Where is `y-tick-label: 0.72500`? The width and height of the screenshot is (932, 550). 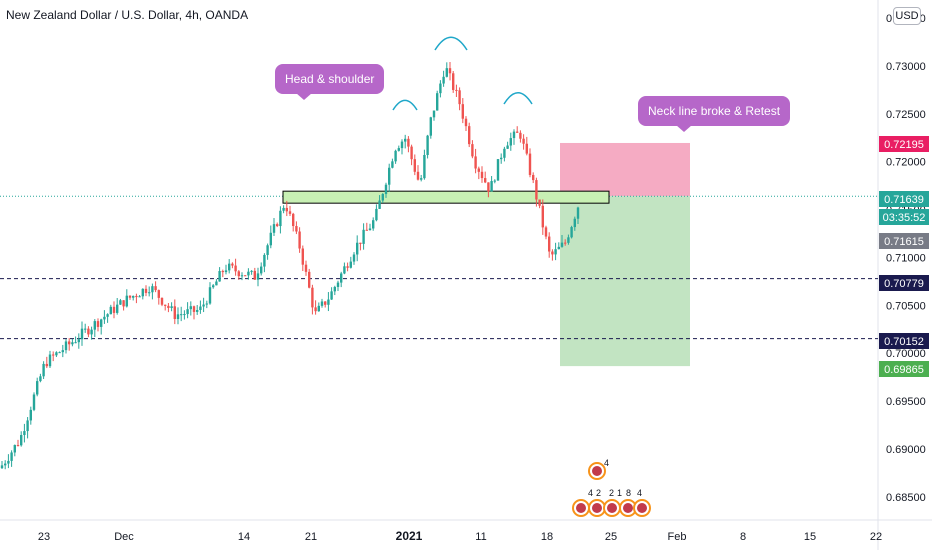 y-tick-label: 0.72500 is located at coordinates (906, 115).